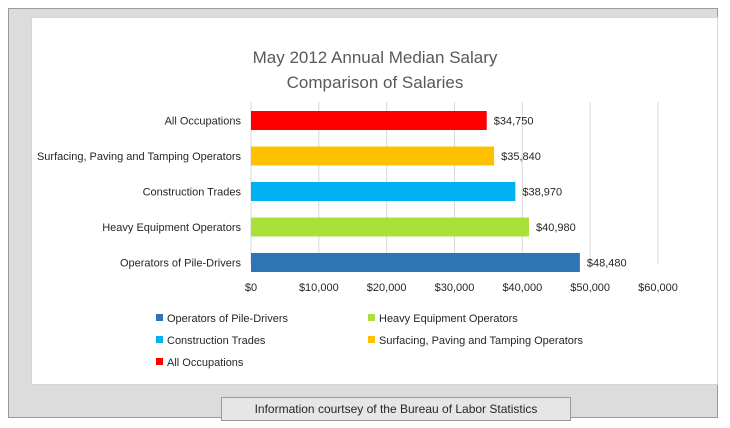  I want to click on legend-label: Construction Trades, so click(216, 341).